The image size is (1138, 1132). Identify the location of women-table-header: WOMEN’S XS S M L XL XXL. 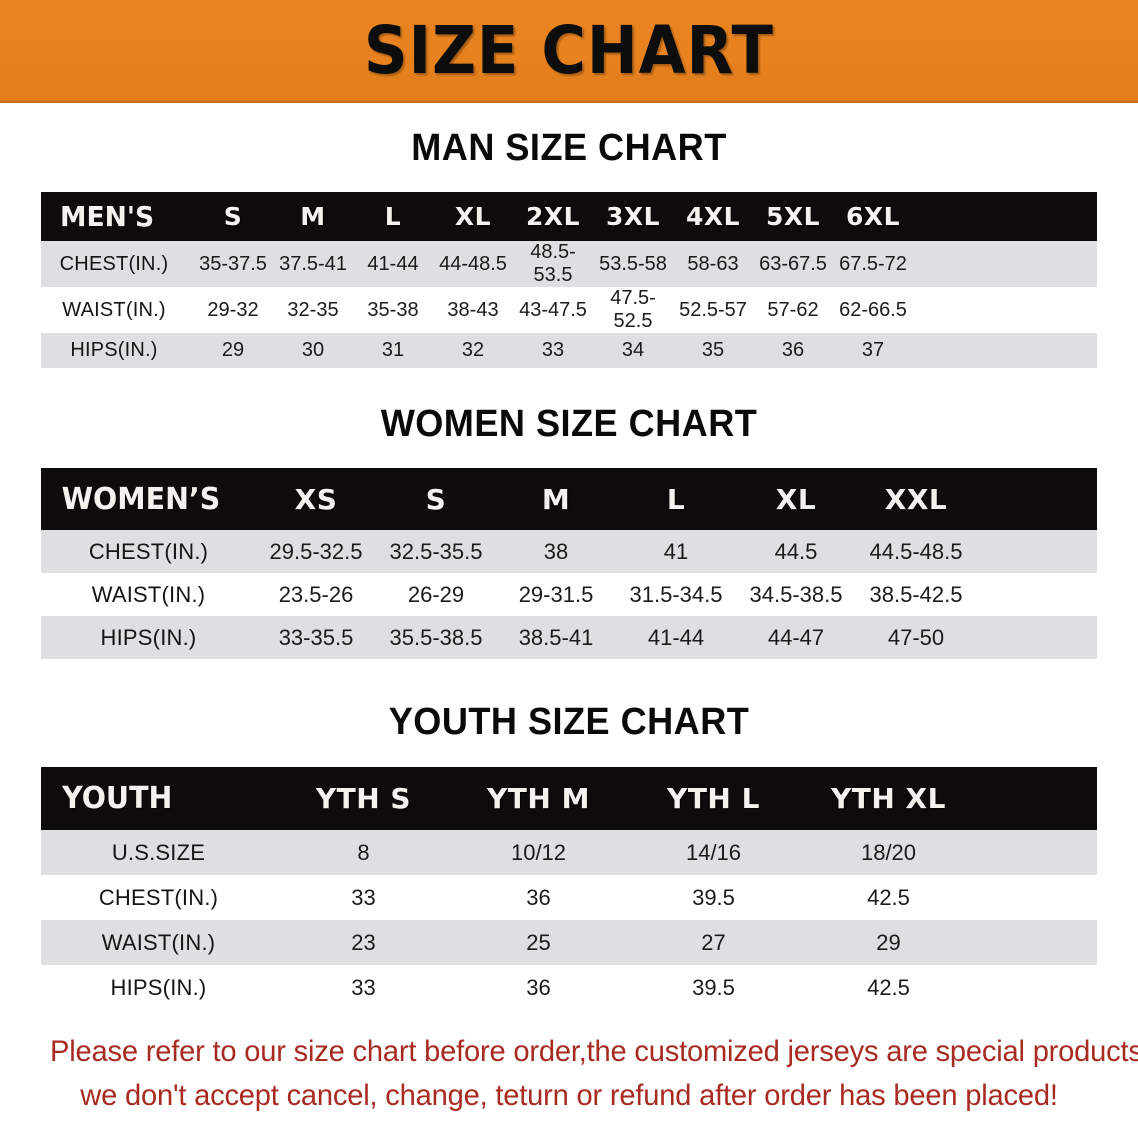
(569, 499).